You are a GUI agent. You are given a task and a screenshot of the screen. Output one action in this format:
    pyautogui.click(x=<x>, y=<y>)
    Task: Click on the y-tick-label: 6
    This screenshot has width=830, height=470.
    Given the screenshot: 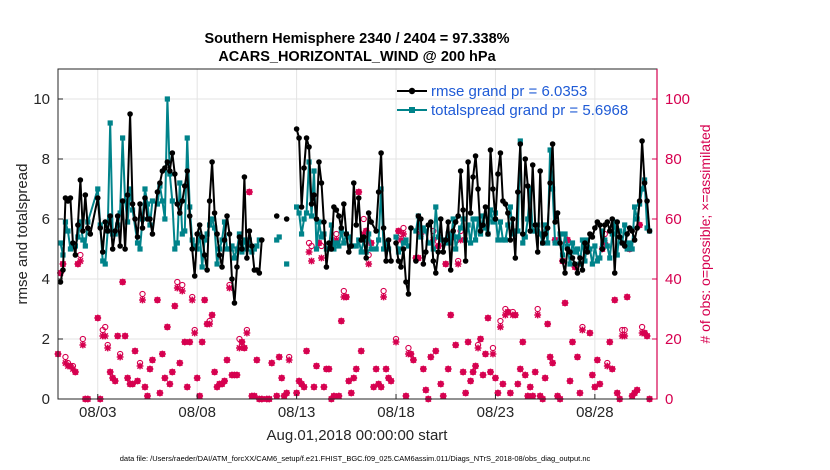 What is the action you would take?
    pyautogui.click(x=46, y=219)
    